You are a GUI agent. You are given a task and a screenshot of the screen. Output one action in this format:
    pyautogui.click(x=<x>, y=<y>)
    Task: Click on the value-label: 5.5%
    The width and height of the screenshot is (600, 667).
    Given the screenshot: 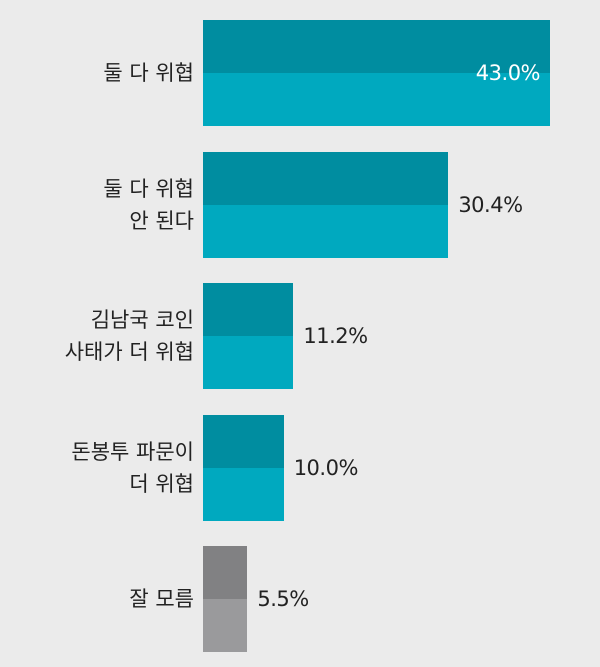 What is the action you would take?
    pyautogui.click(x=283, y=599)
    